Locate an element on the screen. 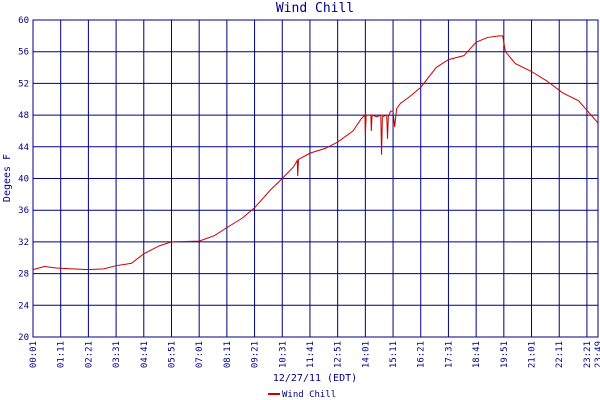 This screenshot has height=400, width=600. x-tick-label: 10:31 is located at coordinates (283, 354).